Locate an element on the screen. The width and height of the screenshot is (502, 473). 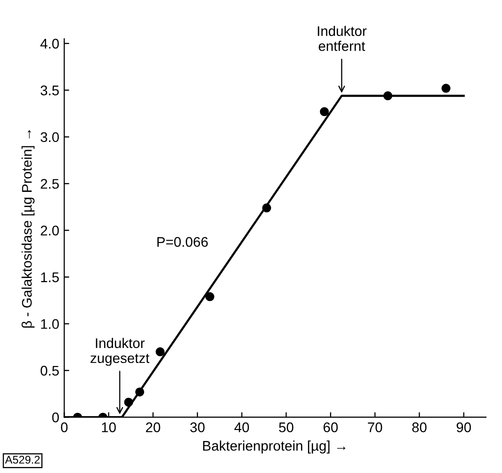
x-tick-label: 60 is located at coordinates (331, 427).